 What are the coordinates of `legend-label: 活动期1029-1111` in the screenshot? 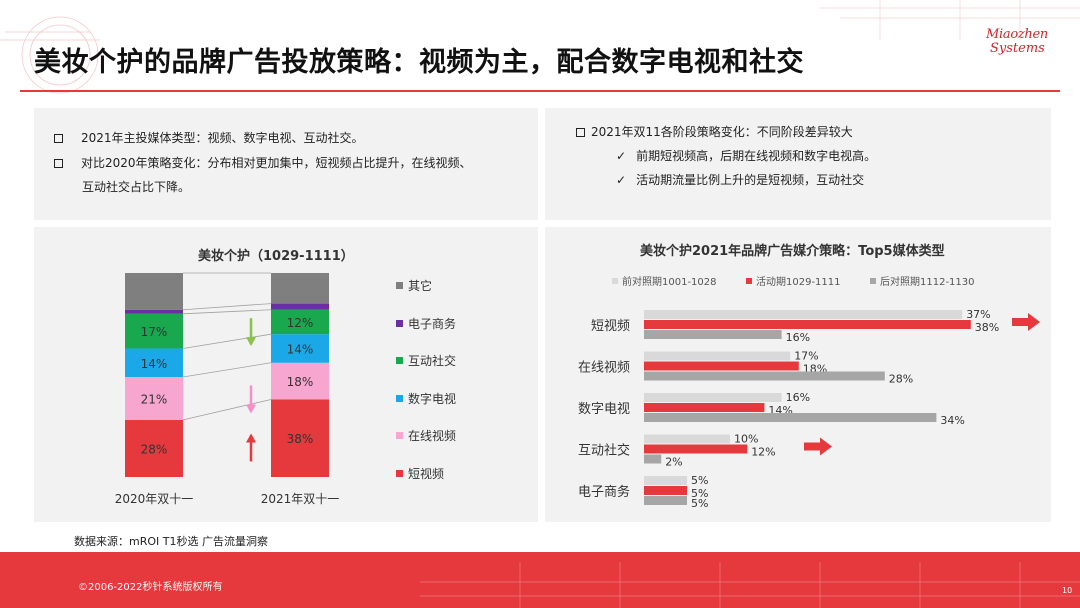 It's located at (798, 282).